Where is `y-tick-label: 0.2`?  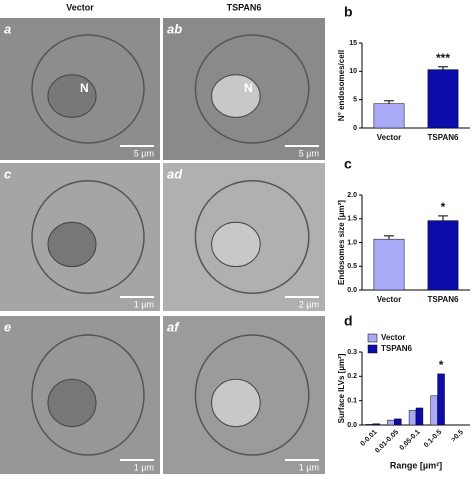
y-tick-label: 0.2 is located at coordinates (352, 376).